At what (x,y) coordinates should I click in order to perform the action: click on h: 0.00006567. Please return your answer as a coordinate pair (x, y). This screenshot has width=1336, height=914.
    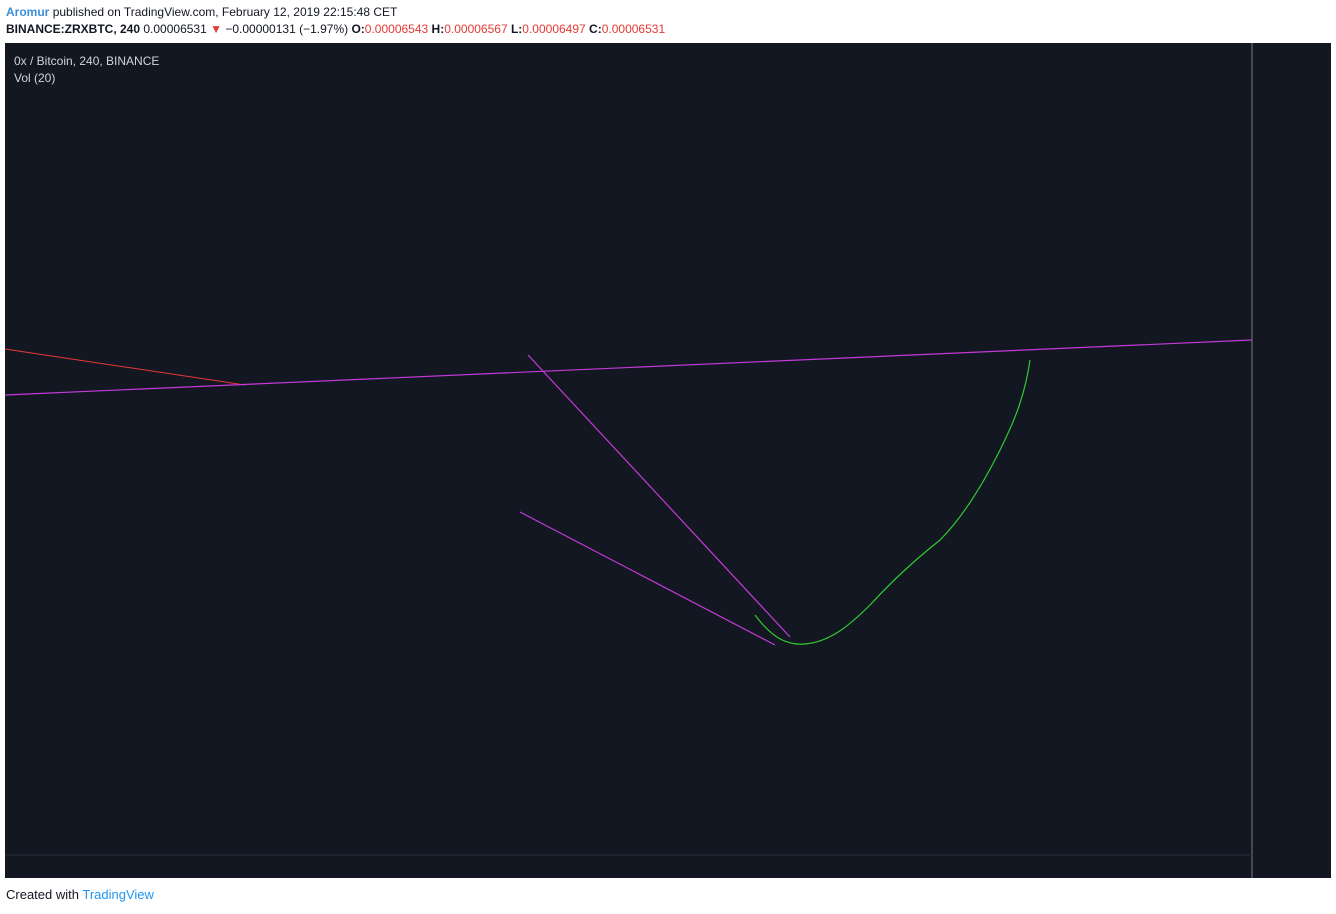
    Looking at the image, I should click on (476, 29).